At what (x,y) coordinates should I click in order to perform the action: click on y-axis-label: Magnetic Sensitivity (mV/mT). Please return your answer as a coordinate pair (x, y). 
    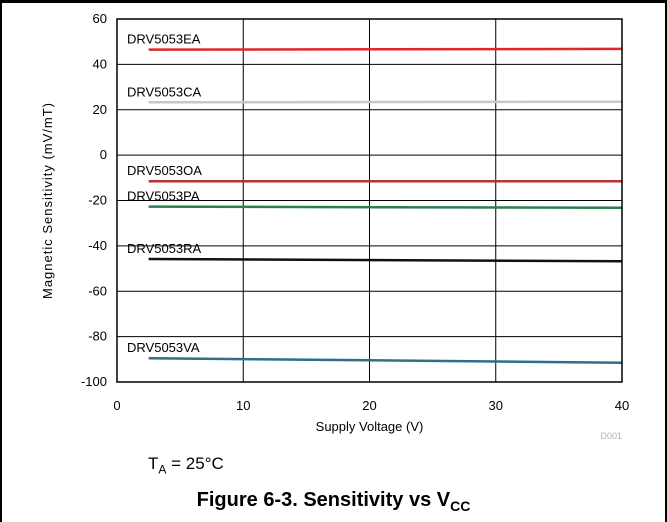
    Looking at the image, I should click on (47, 200).